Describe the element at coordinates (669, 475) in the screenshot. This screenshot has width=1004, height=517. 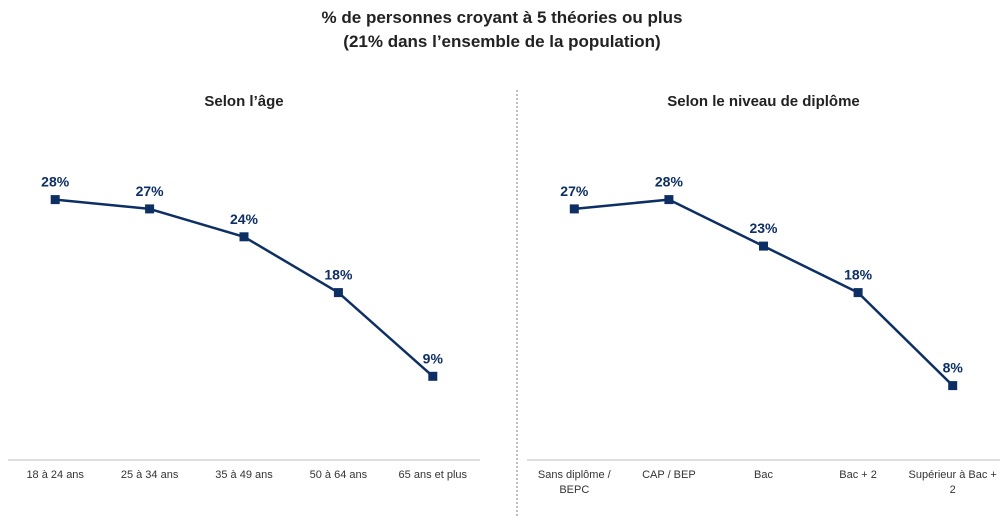
I see `panel-2-tick-label-2: CAP / BEP` at that location.